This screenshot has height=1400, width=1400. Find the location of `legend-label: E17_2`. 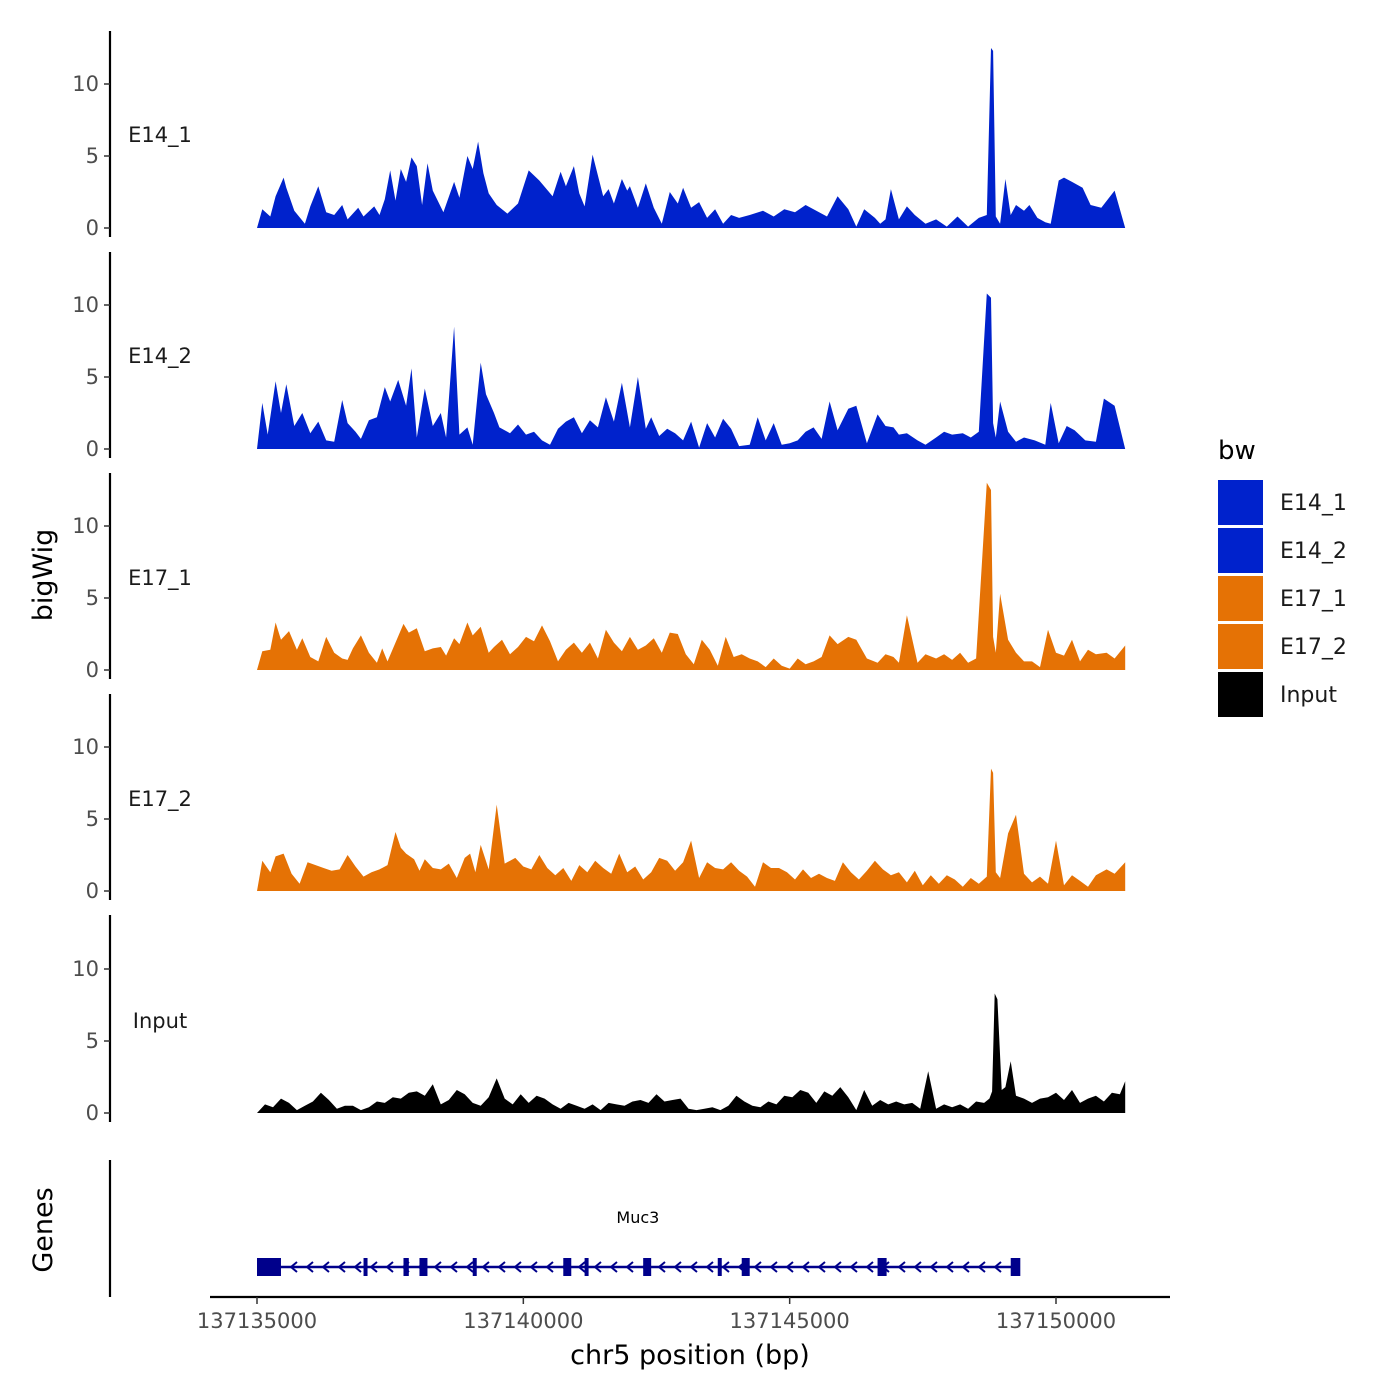

legend-label: E17_2 is located at coordinates (1313, 647).